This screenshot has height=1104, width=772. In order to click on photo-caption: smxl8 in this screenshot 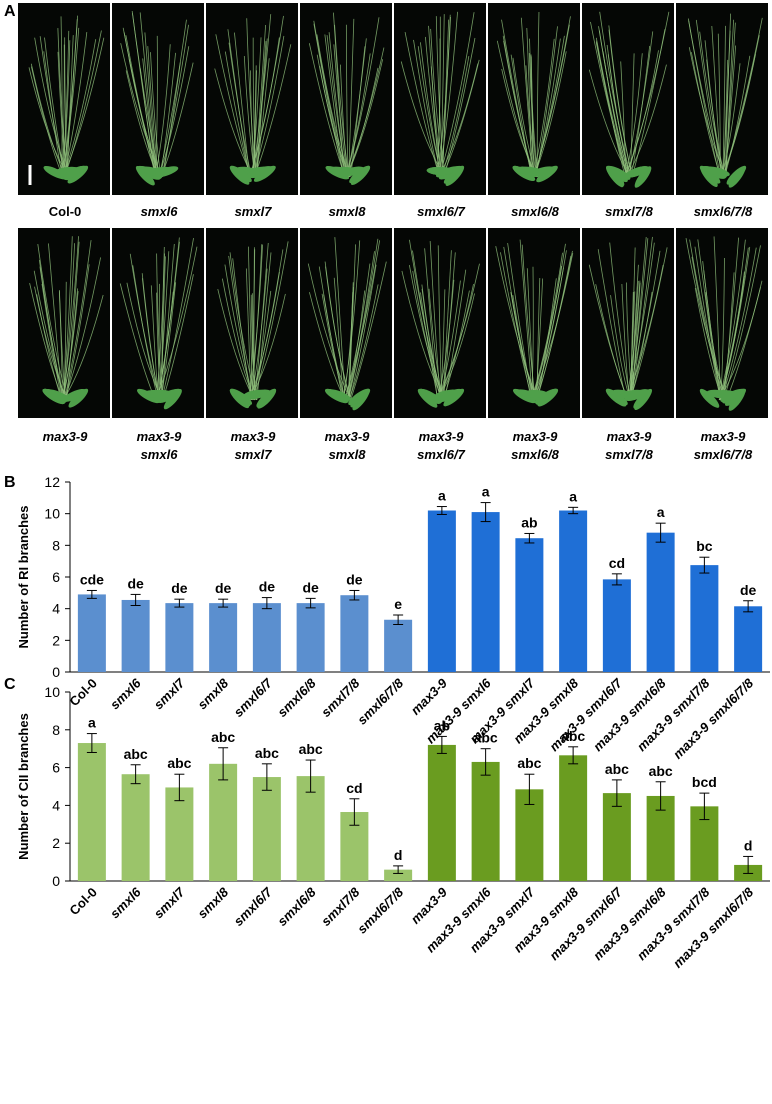, I will do `click(348, 454)`.